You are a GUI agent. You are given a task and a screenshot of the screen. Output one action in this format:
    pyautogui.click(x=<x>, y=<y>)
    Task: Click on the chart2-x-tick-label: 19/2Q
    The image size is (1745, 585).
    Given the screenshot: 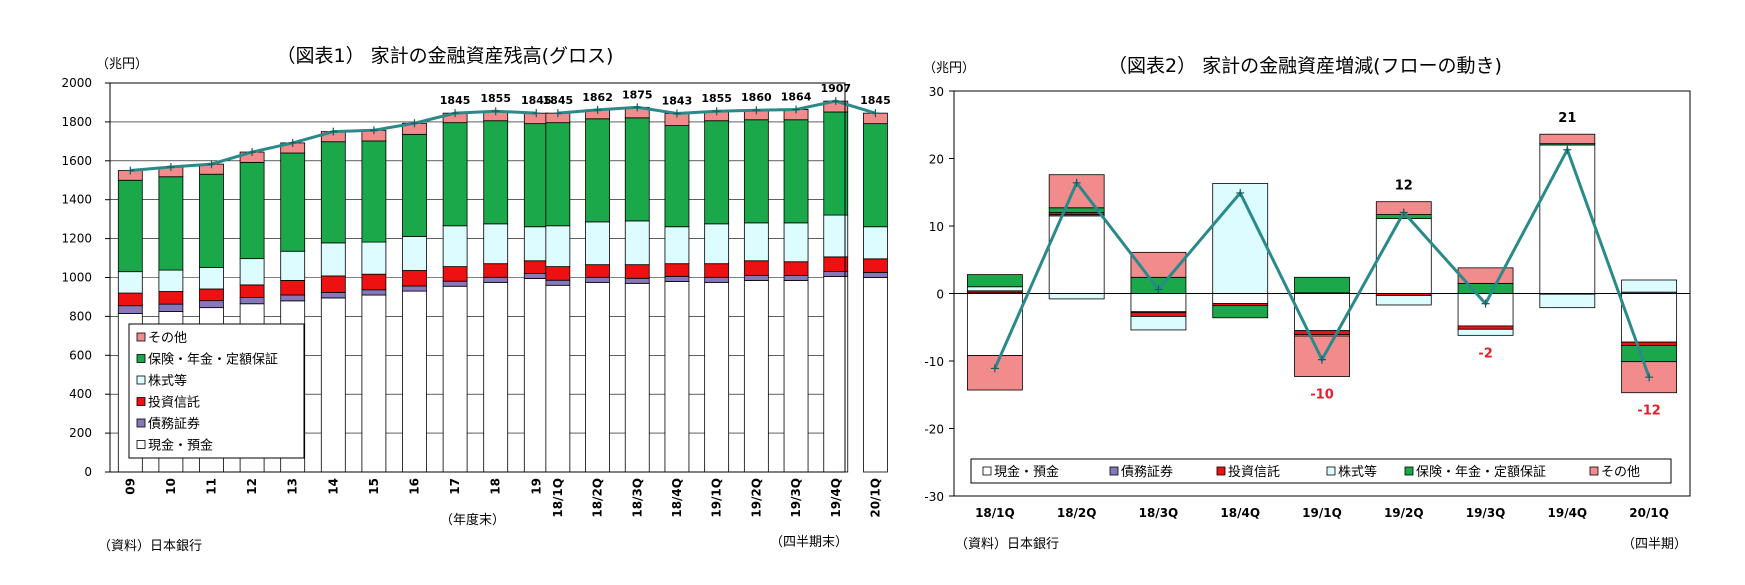 What is the action you would take?
    pyautogui.click(x=1404, y=513)
    